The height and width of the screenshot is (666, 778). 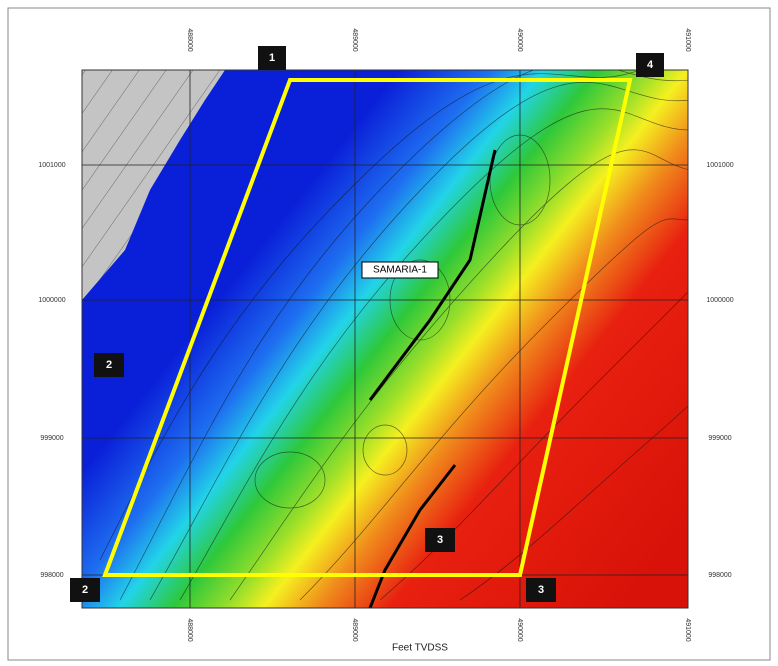 What do you see at coordinates (153, 185) in the screenshot?
I see `null-area` at bounding box center [153, 185].